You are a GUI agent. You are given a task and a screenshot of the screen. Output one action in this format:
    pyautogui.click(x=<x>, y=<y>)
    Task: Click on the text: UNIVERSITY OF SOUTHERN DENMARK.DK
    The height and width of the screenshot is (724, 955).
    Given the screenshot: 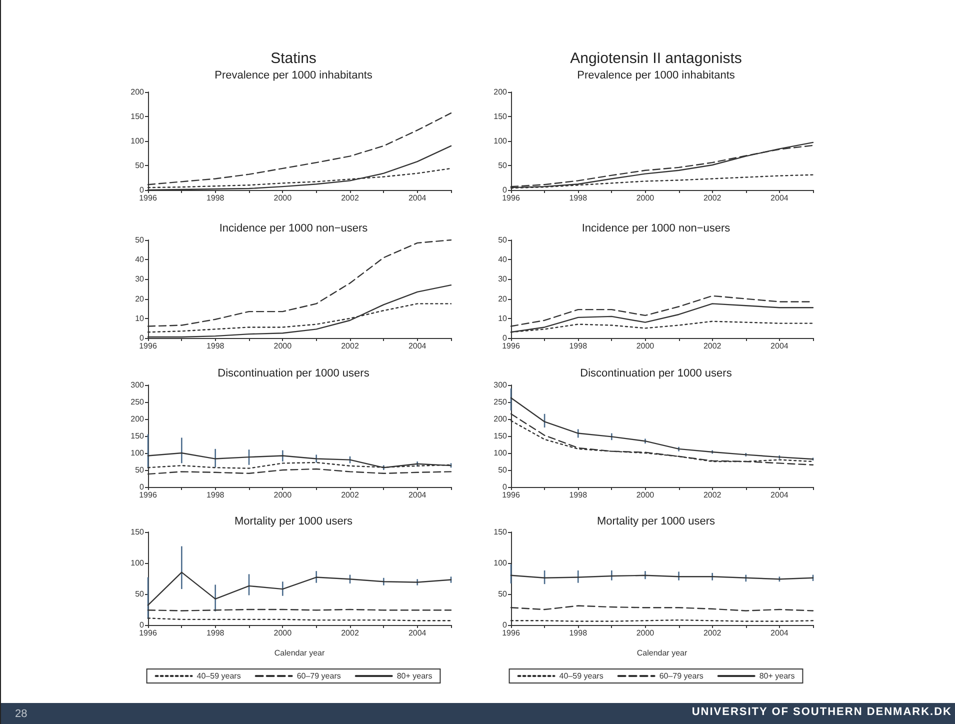 What is the action you would take?
    pyautogui.click(x=822, y=712)
    